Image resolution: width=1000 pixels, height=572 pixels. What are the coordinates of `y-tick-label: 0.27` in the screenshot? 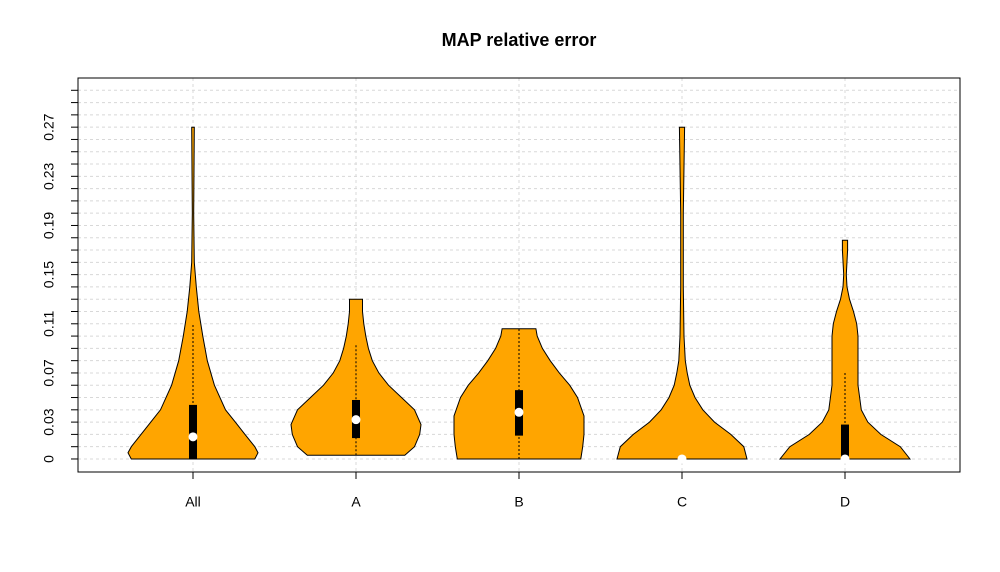 It's located at (49, 126).